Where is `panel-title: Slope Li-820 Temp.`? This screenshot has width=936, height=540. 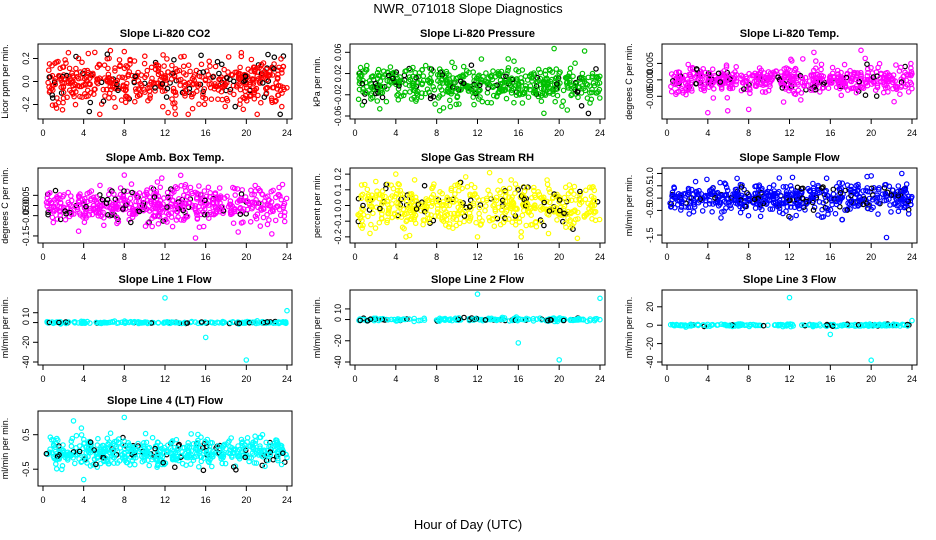 panel-title: Slope Li-820 Temp. is located at coordinates (789, 34).